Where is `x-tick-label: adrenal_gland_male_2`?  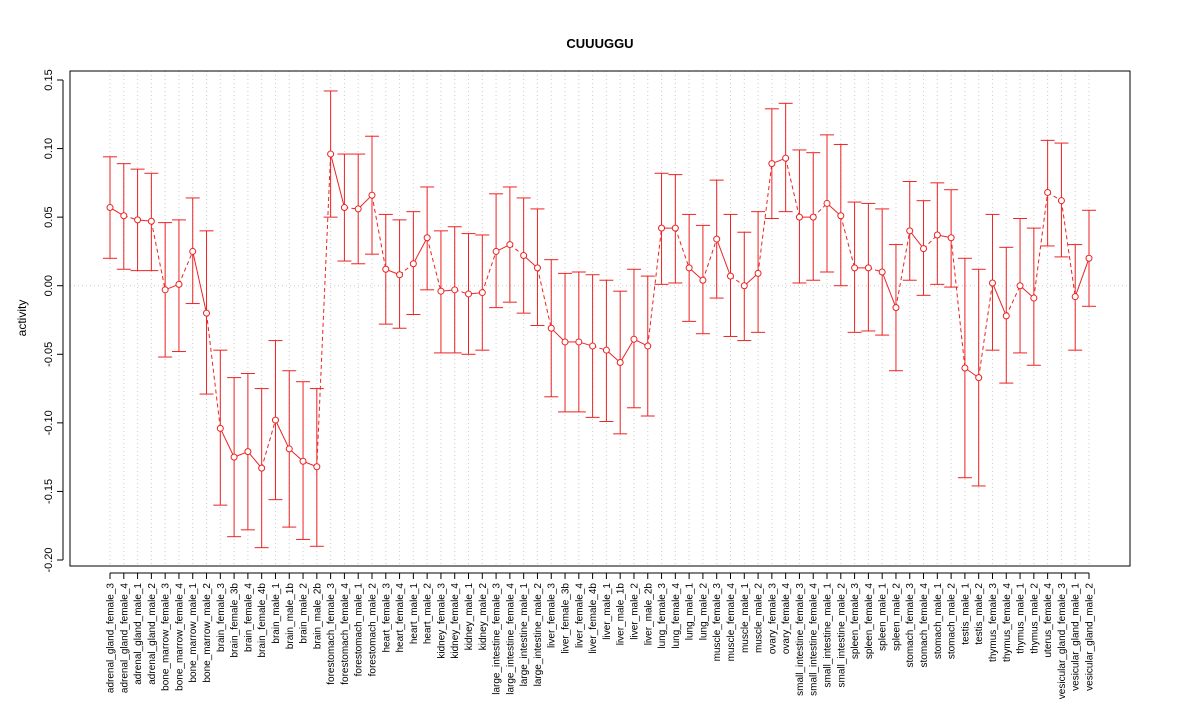
x-tick-label: adrenal_gland_male_2 is located at coordinates (152, 634).